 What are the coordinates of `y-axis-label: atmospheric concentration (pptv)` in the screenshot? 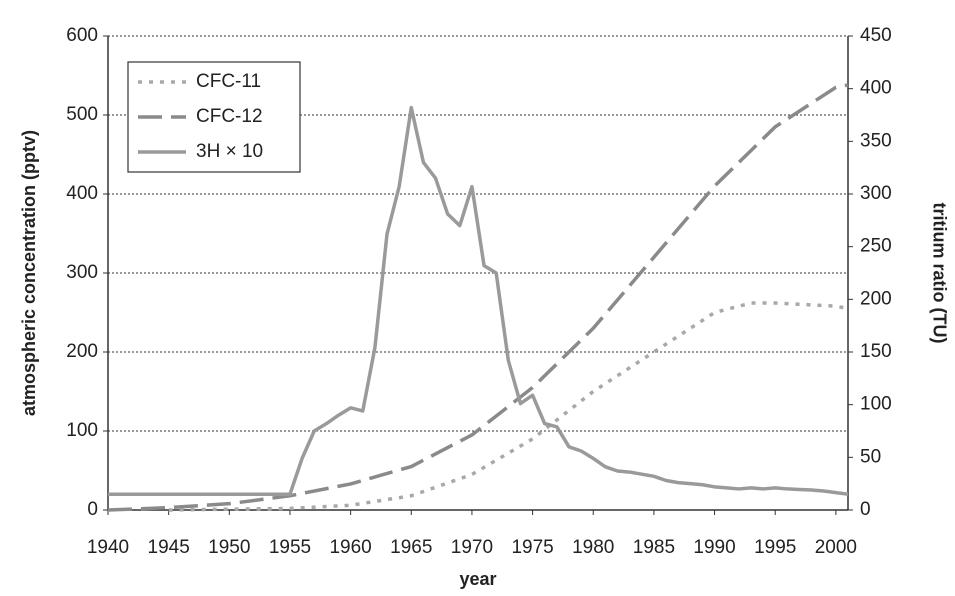 It's located at (29, 273).